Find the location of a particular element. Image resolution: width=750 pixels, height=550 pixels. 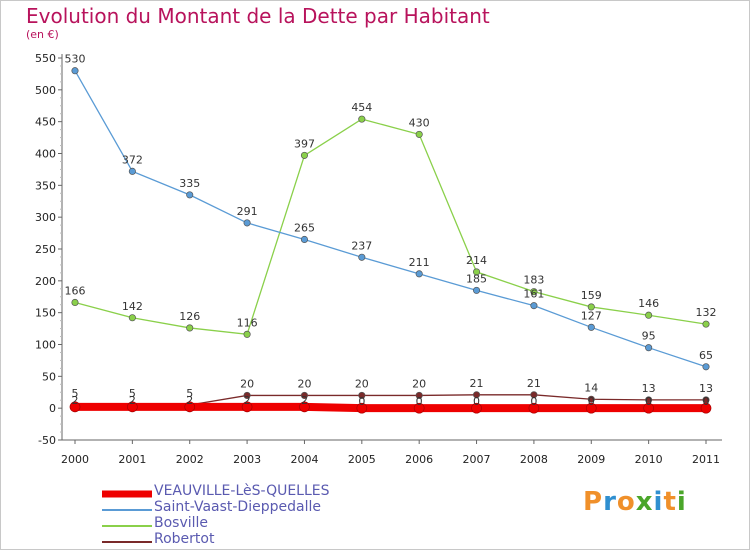

chart-subtitle: (en €) is located at coordinates (42, 34).